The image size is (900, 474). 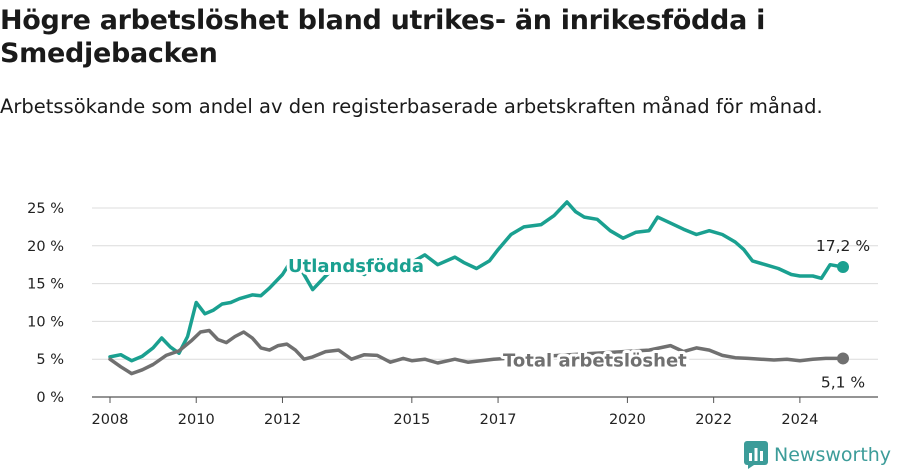 I want to click on x-tick-label: 2017, so click(x=498, y=420).